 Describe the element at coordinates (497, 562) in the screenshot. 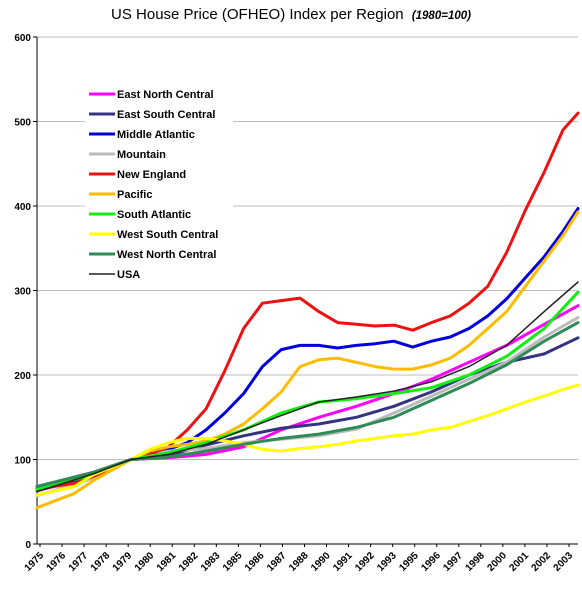

I see `x-tick-label: 2000` at that location.